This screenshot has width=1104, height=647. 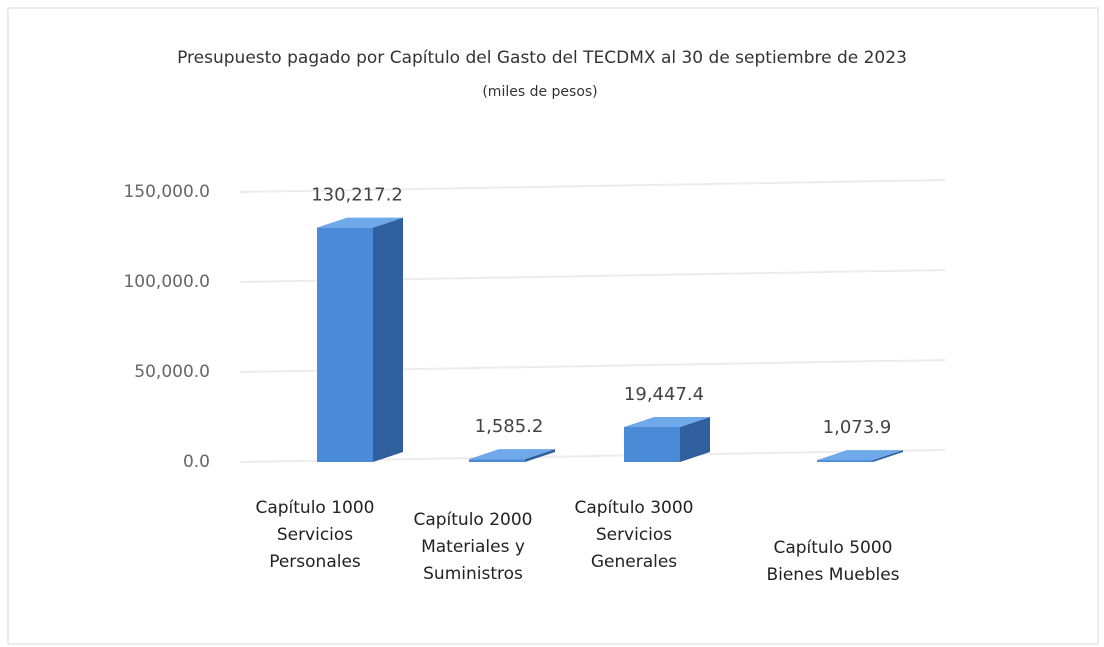 What do you see at coordinates (634, 562) in the screenshot?
I see `x-tick-label: Generales` at bounding box center [634, 562].